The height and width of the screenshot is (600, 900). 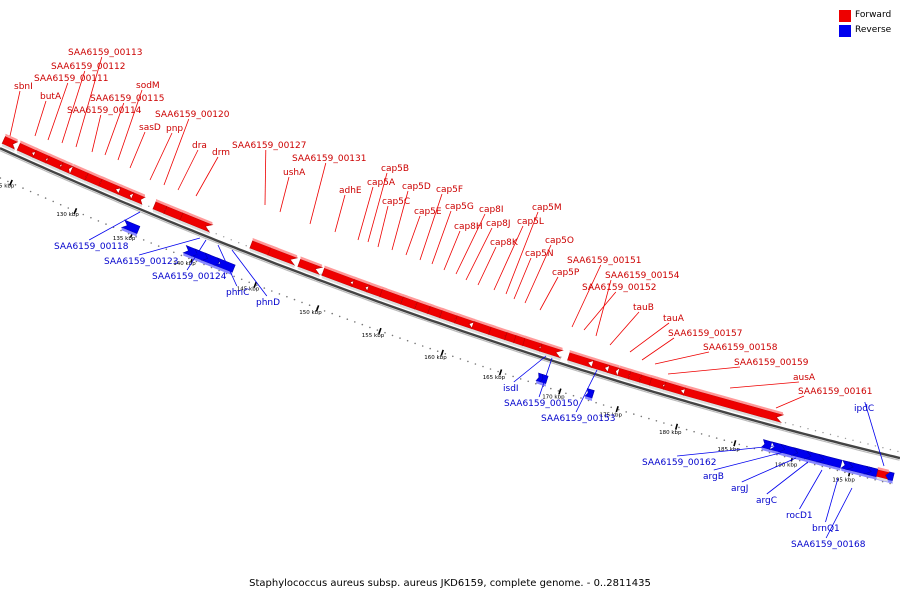 I want to click on forward-gene-name: SAA6159_00159, so click(x=771, y=363).